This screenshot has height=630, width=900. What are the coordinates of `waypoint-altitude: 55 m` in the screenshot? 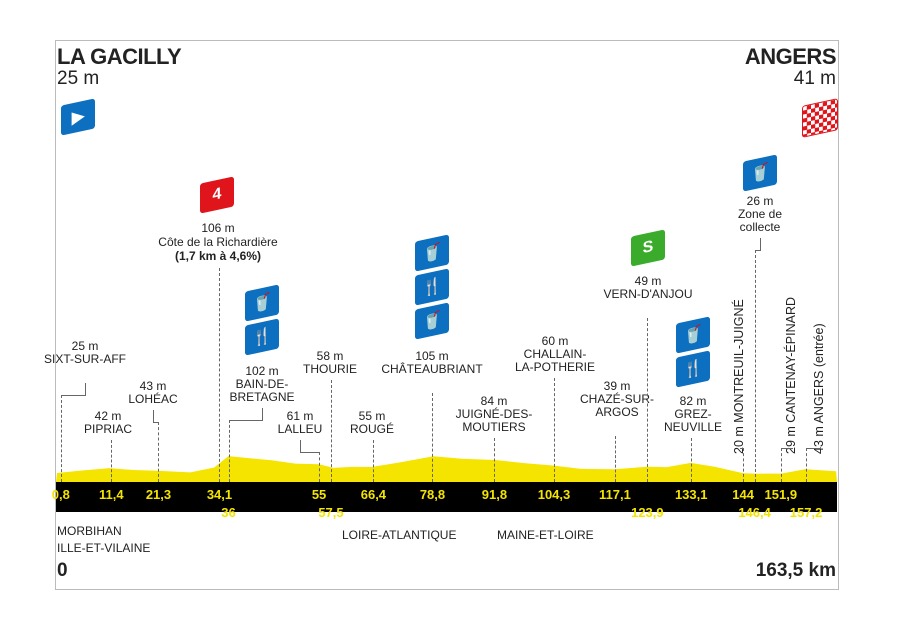 It's located at (372, 416).